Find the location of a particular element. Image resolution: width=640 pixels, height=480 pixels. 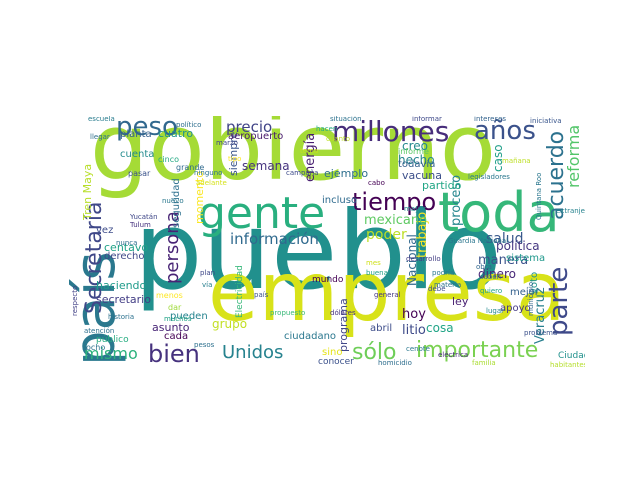

word-vez: vez is located at coordinates (105, 230).